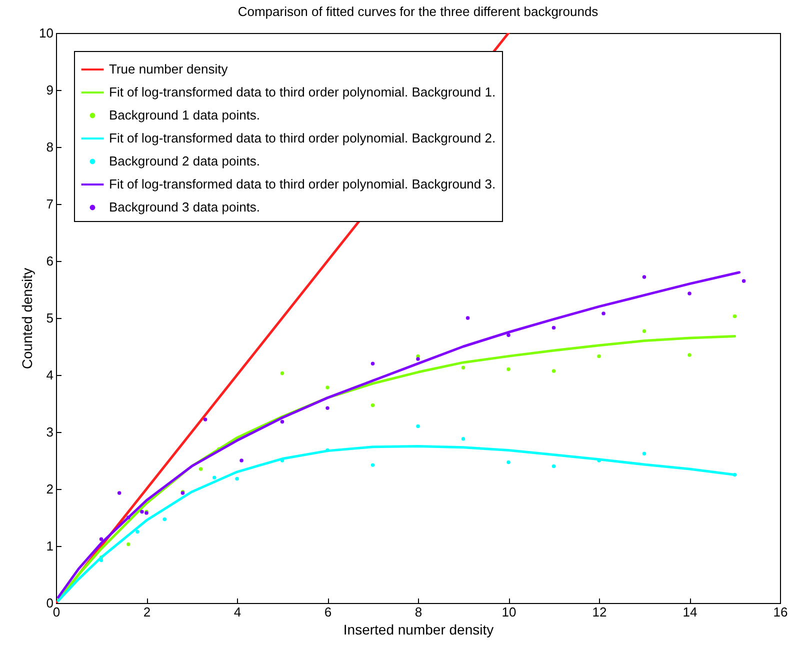 This screenshot has width=790, height=647. What do you see at coordinates (50, 318) in the screenshot?
I see `y-tick-label: 5` at bounding box center [50, 318].